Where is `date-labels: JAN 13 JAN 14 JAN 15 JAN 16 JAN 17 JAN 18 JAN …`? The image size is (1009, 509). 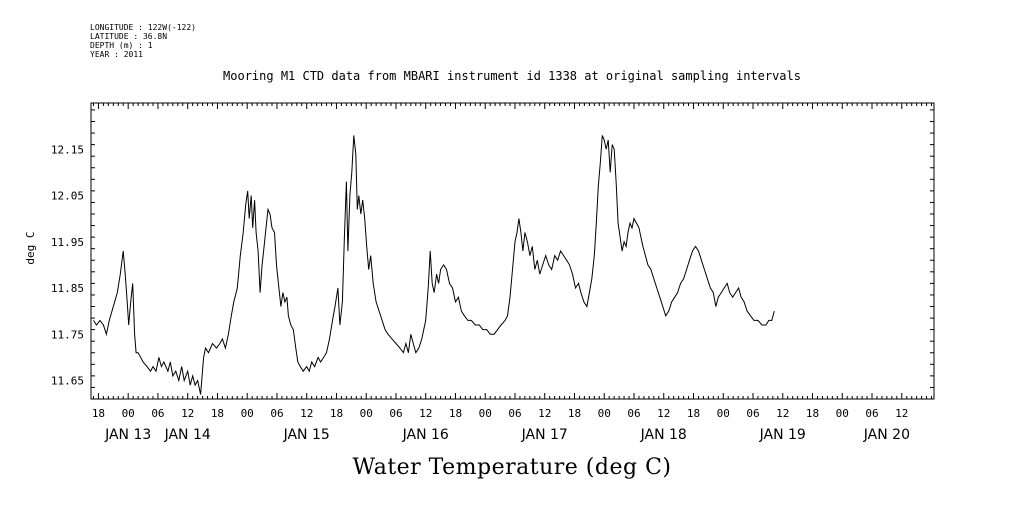
date-labels: JAN 13 JAN 14 JAN 15 JAN 16 JAN 17 JAN 18 JAN … is located at coordinates (507, 435).